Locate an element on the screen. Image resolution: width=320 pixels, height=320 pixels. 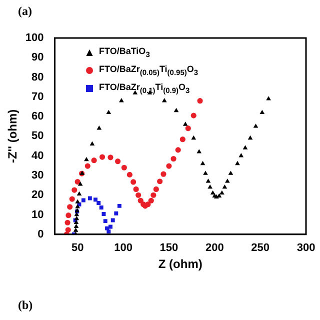
x-tick-label: 100 is located at coordinates (123, 248).